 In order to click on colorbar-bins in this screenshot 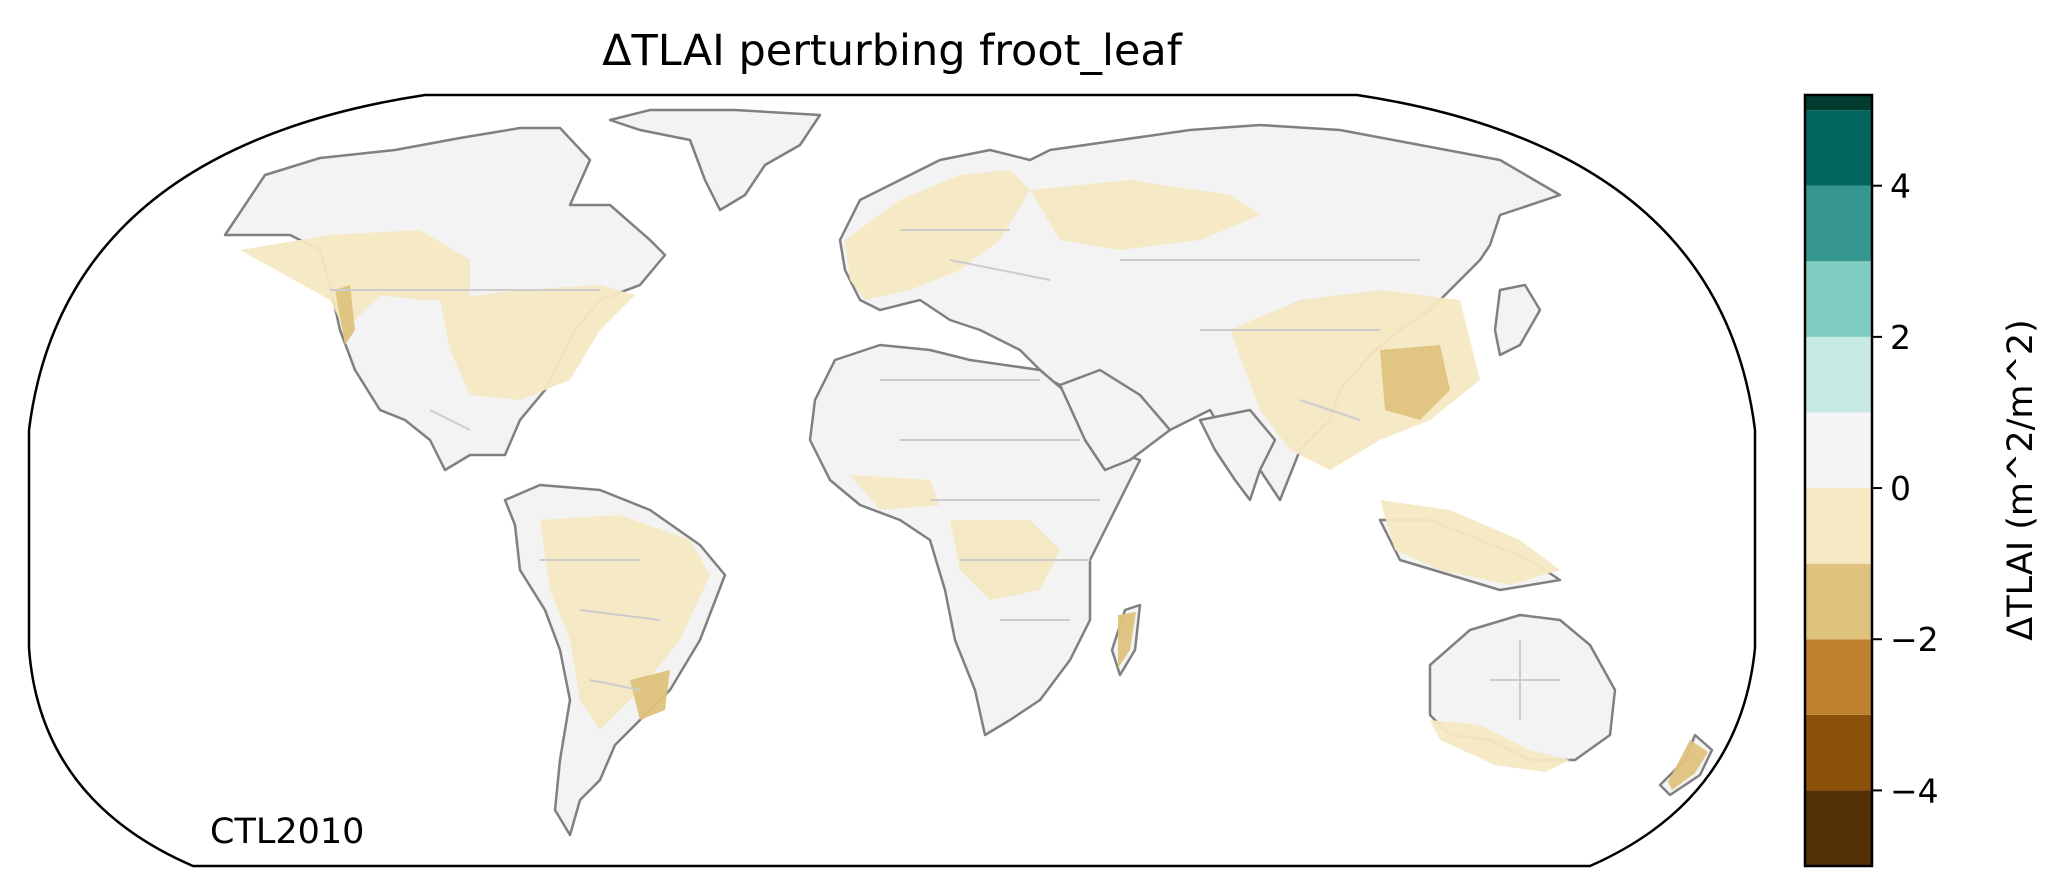, I will do `click(1838, 480)`.